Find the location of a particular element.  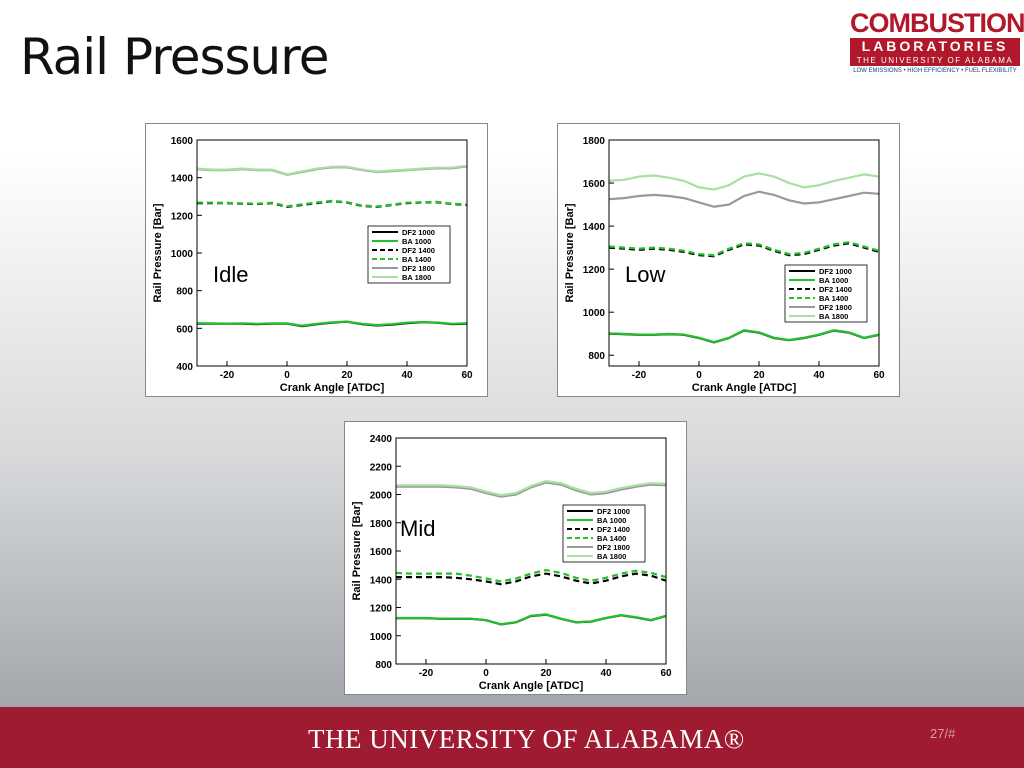

page-number: 27/# is located at coordinates (943, 733).